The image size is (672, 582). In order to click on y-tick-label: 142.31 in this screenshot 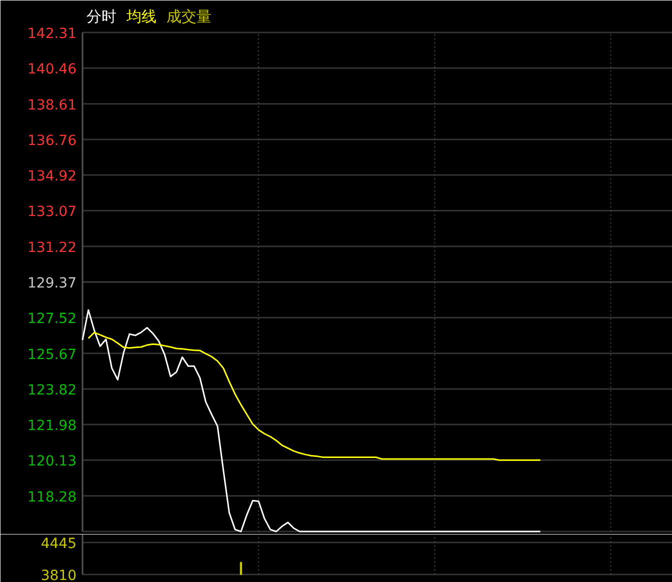, I will do `click(52, 34)`.